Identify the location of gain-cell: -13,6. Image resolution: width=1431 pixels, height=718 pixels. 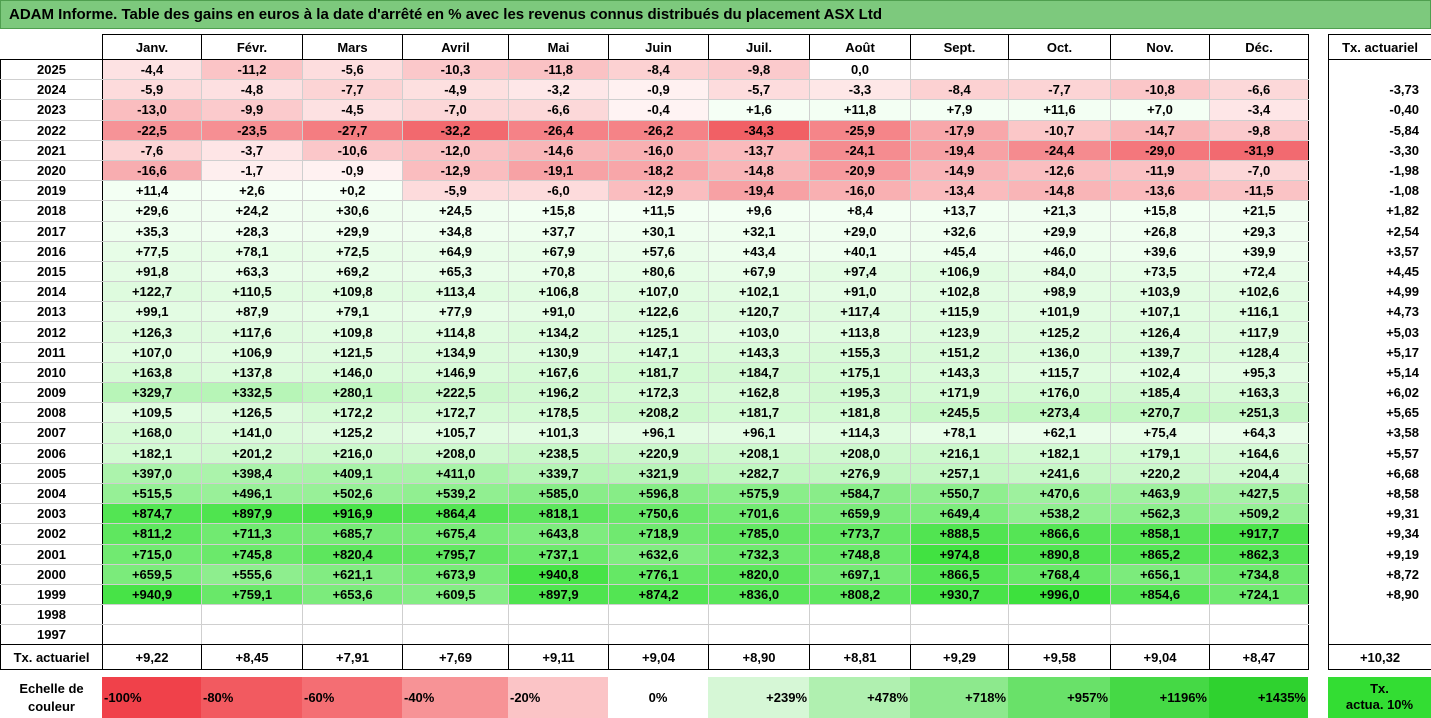
(1160, 191).